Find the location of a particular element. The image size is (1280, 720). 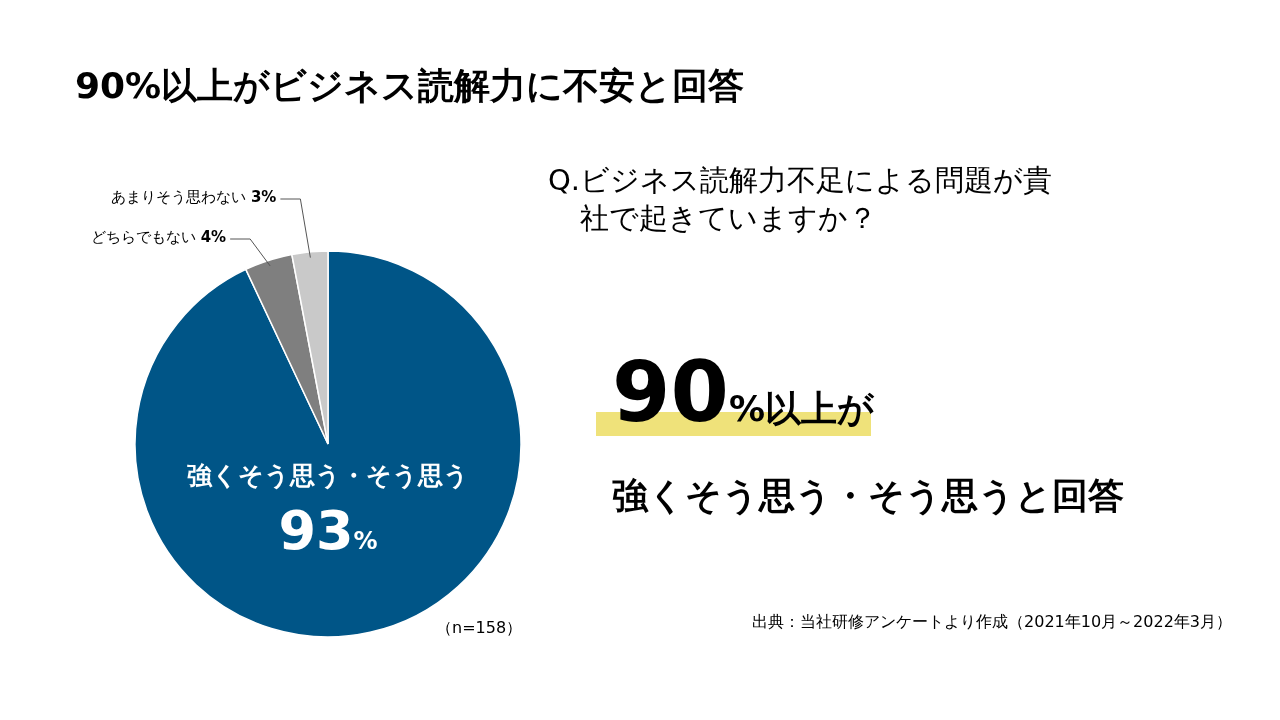

data-label: 3% is located at coordinates (263, 197).